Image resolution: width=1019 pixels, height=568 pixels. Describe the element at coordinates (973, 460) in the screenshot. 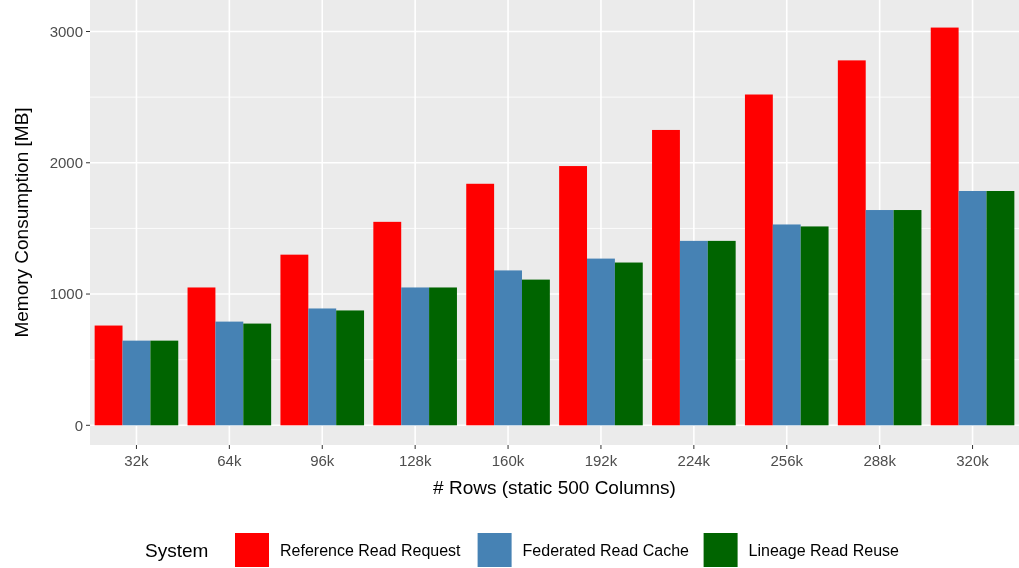

I see `x-tick-label: 320k` at that location.